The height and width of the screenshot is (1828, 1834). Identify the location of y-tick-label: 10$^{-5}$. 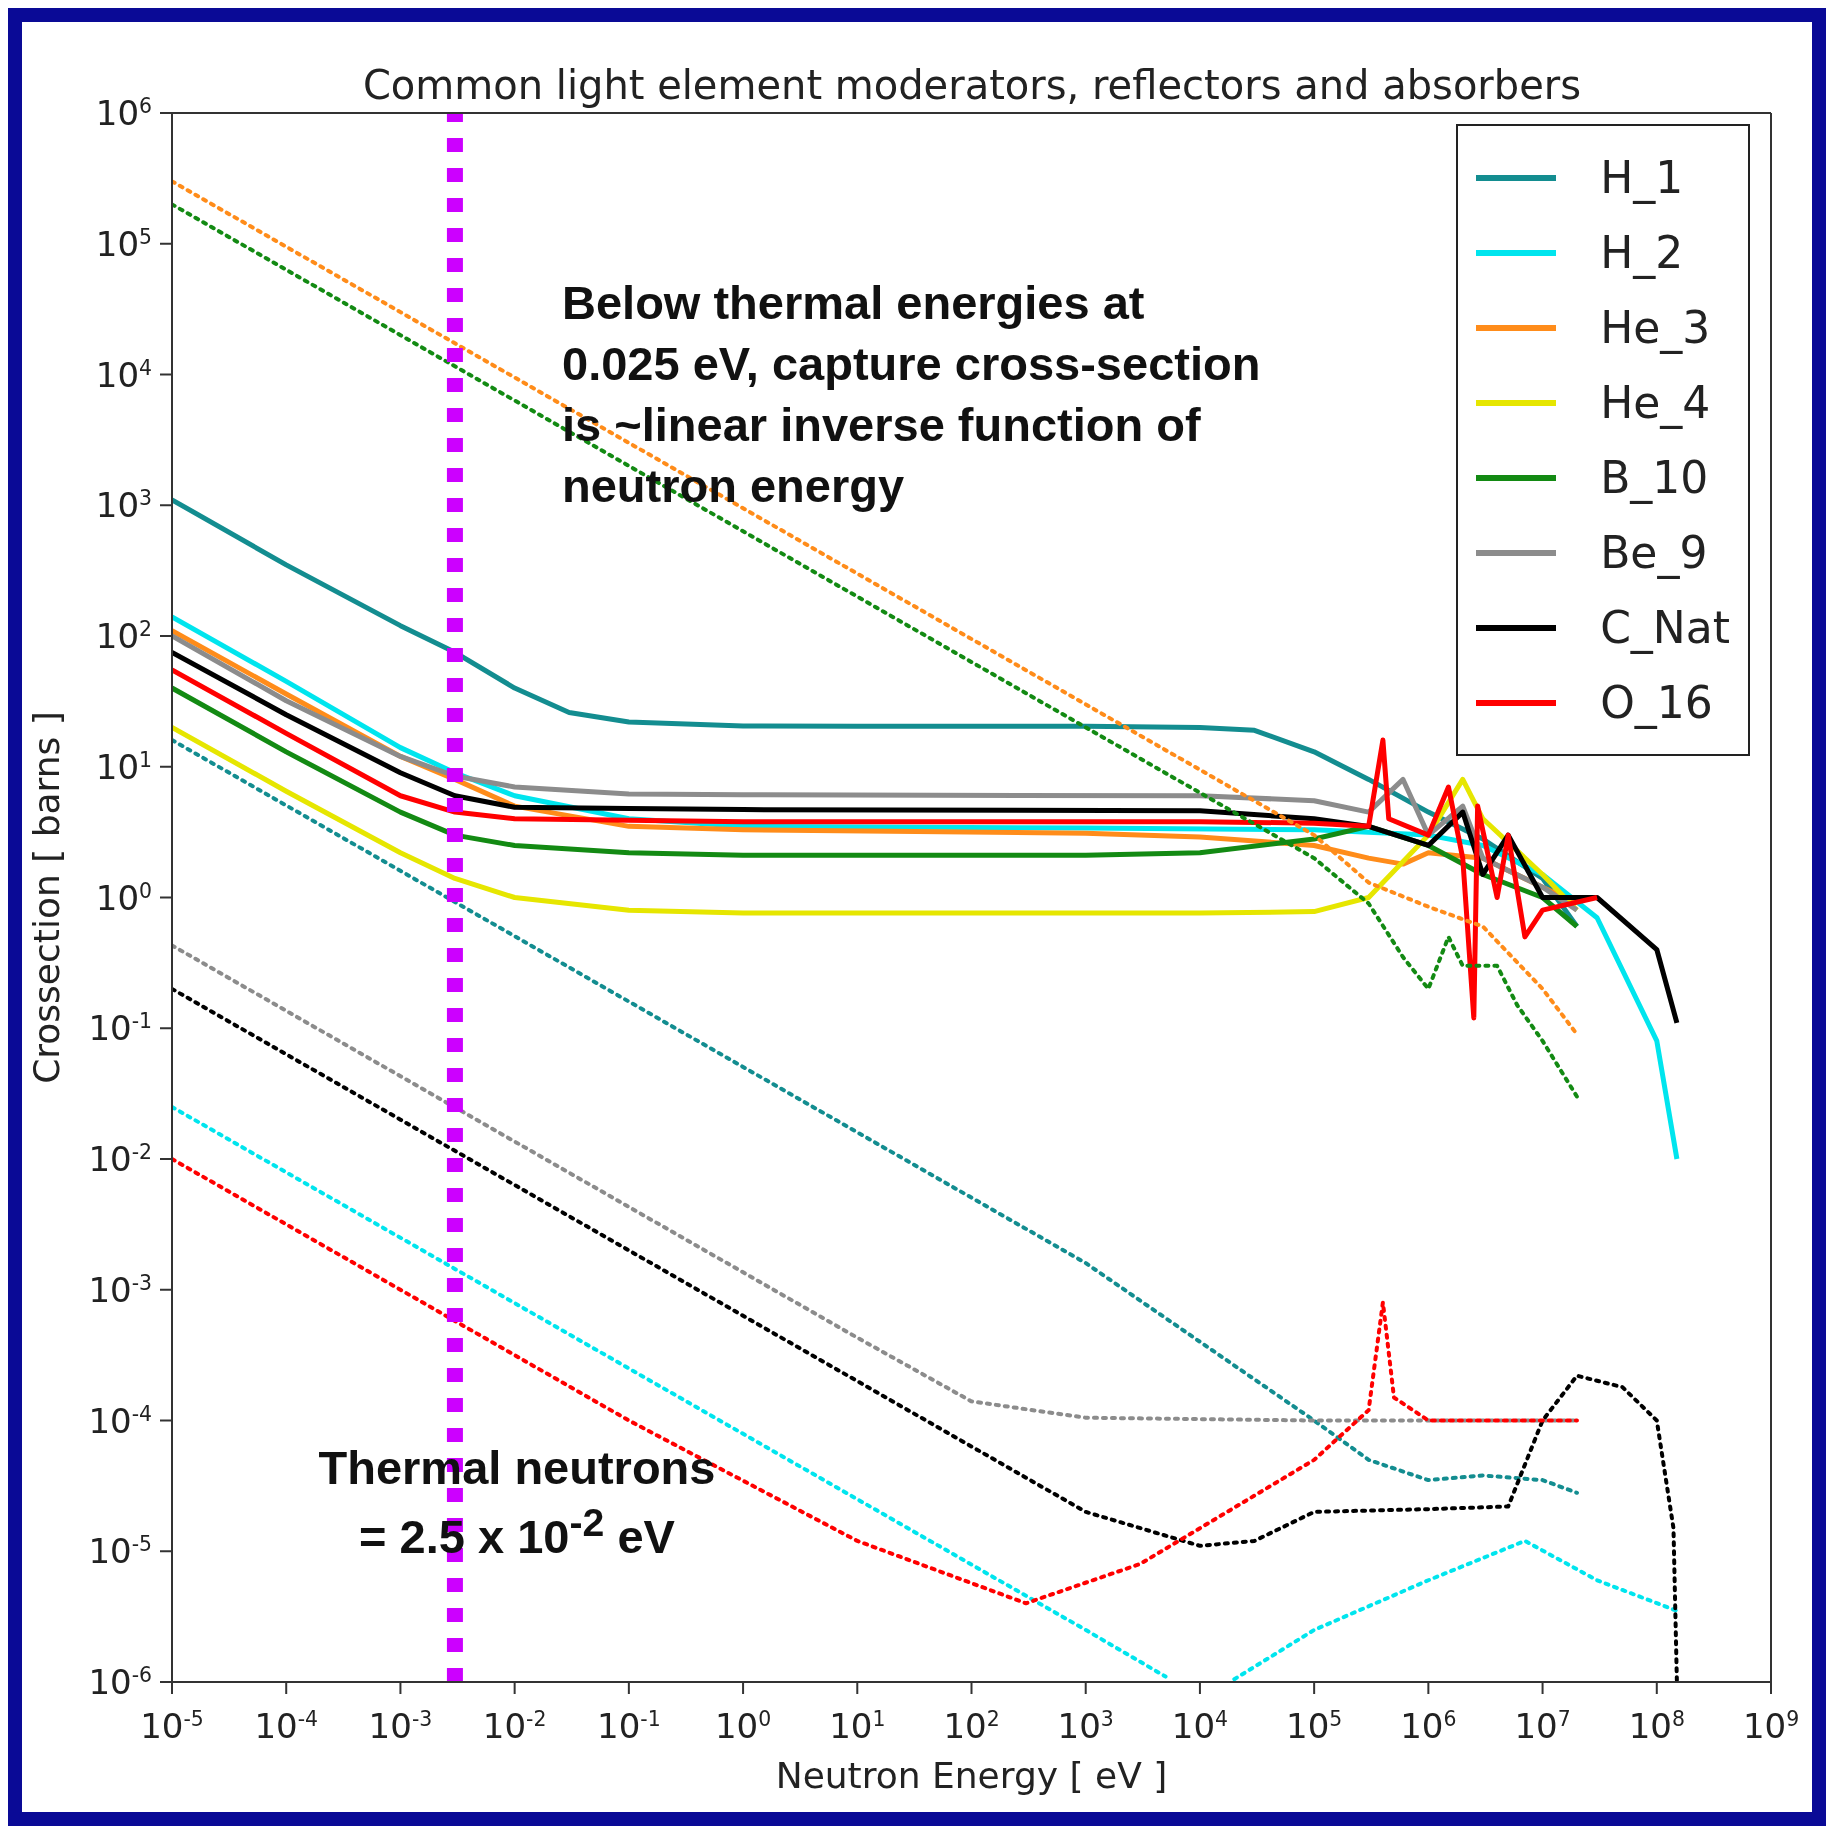
(120, 1551).